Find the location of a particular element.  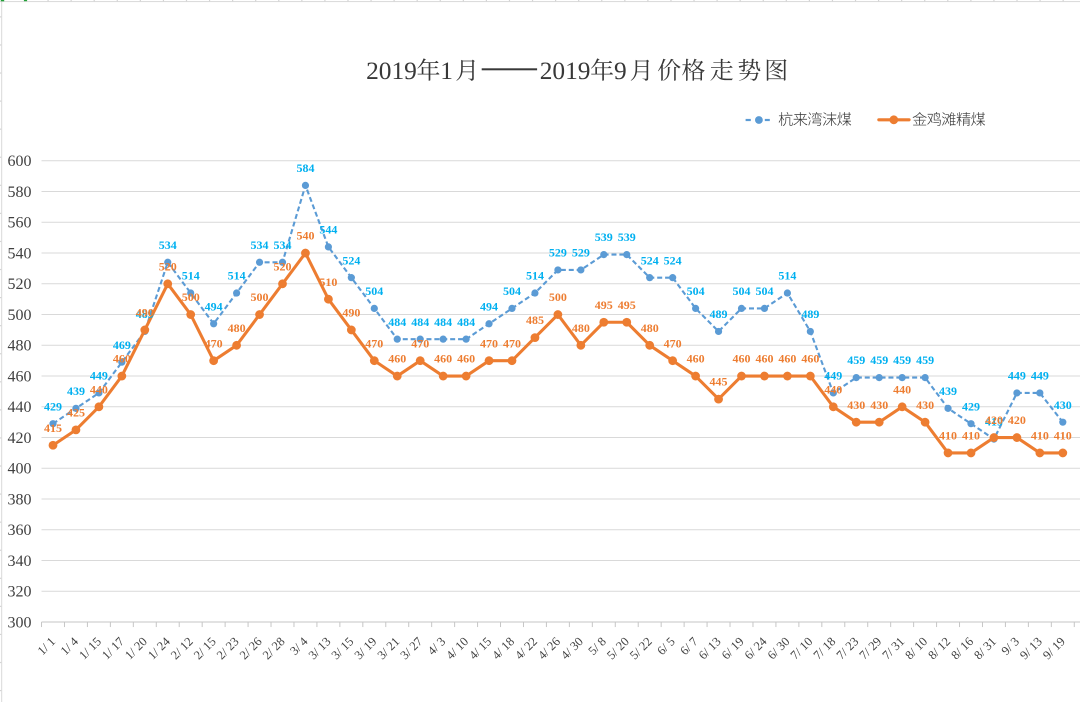

svg-text: 415 is located at coordinates (53, 428).